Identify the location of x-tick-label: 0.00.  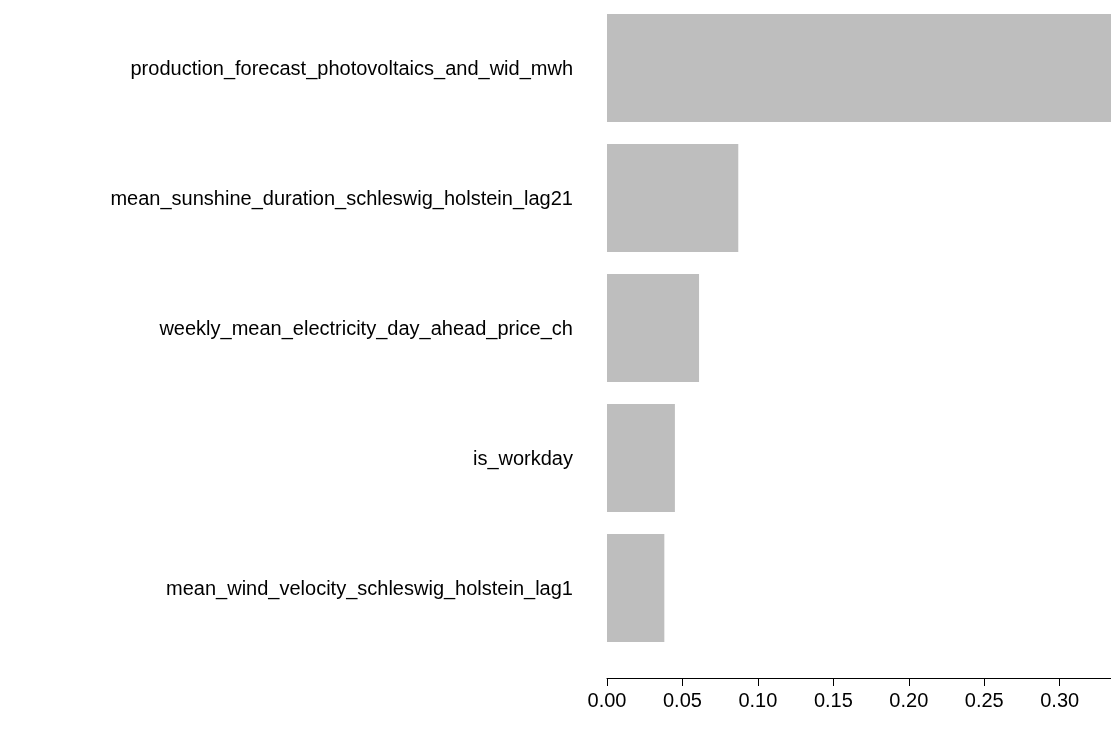
(607, 700).